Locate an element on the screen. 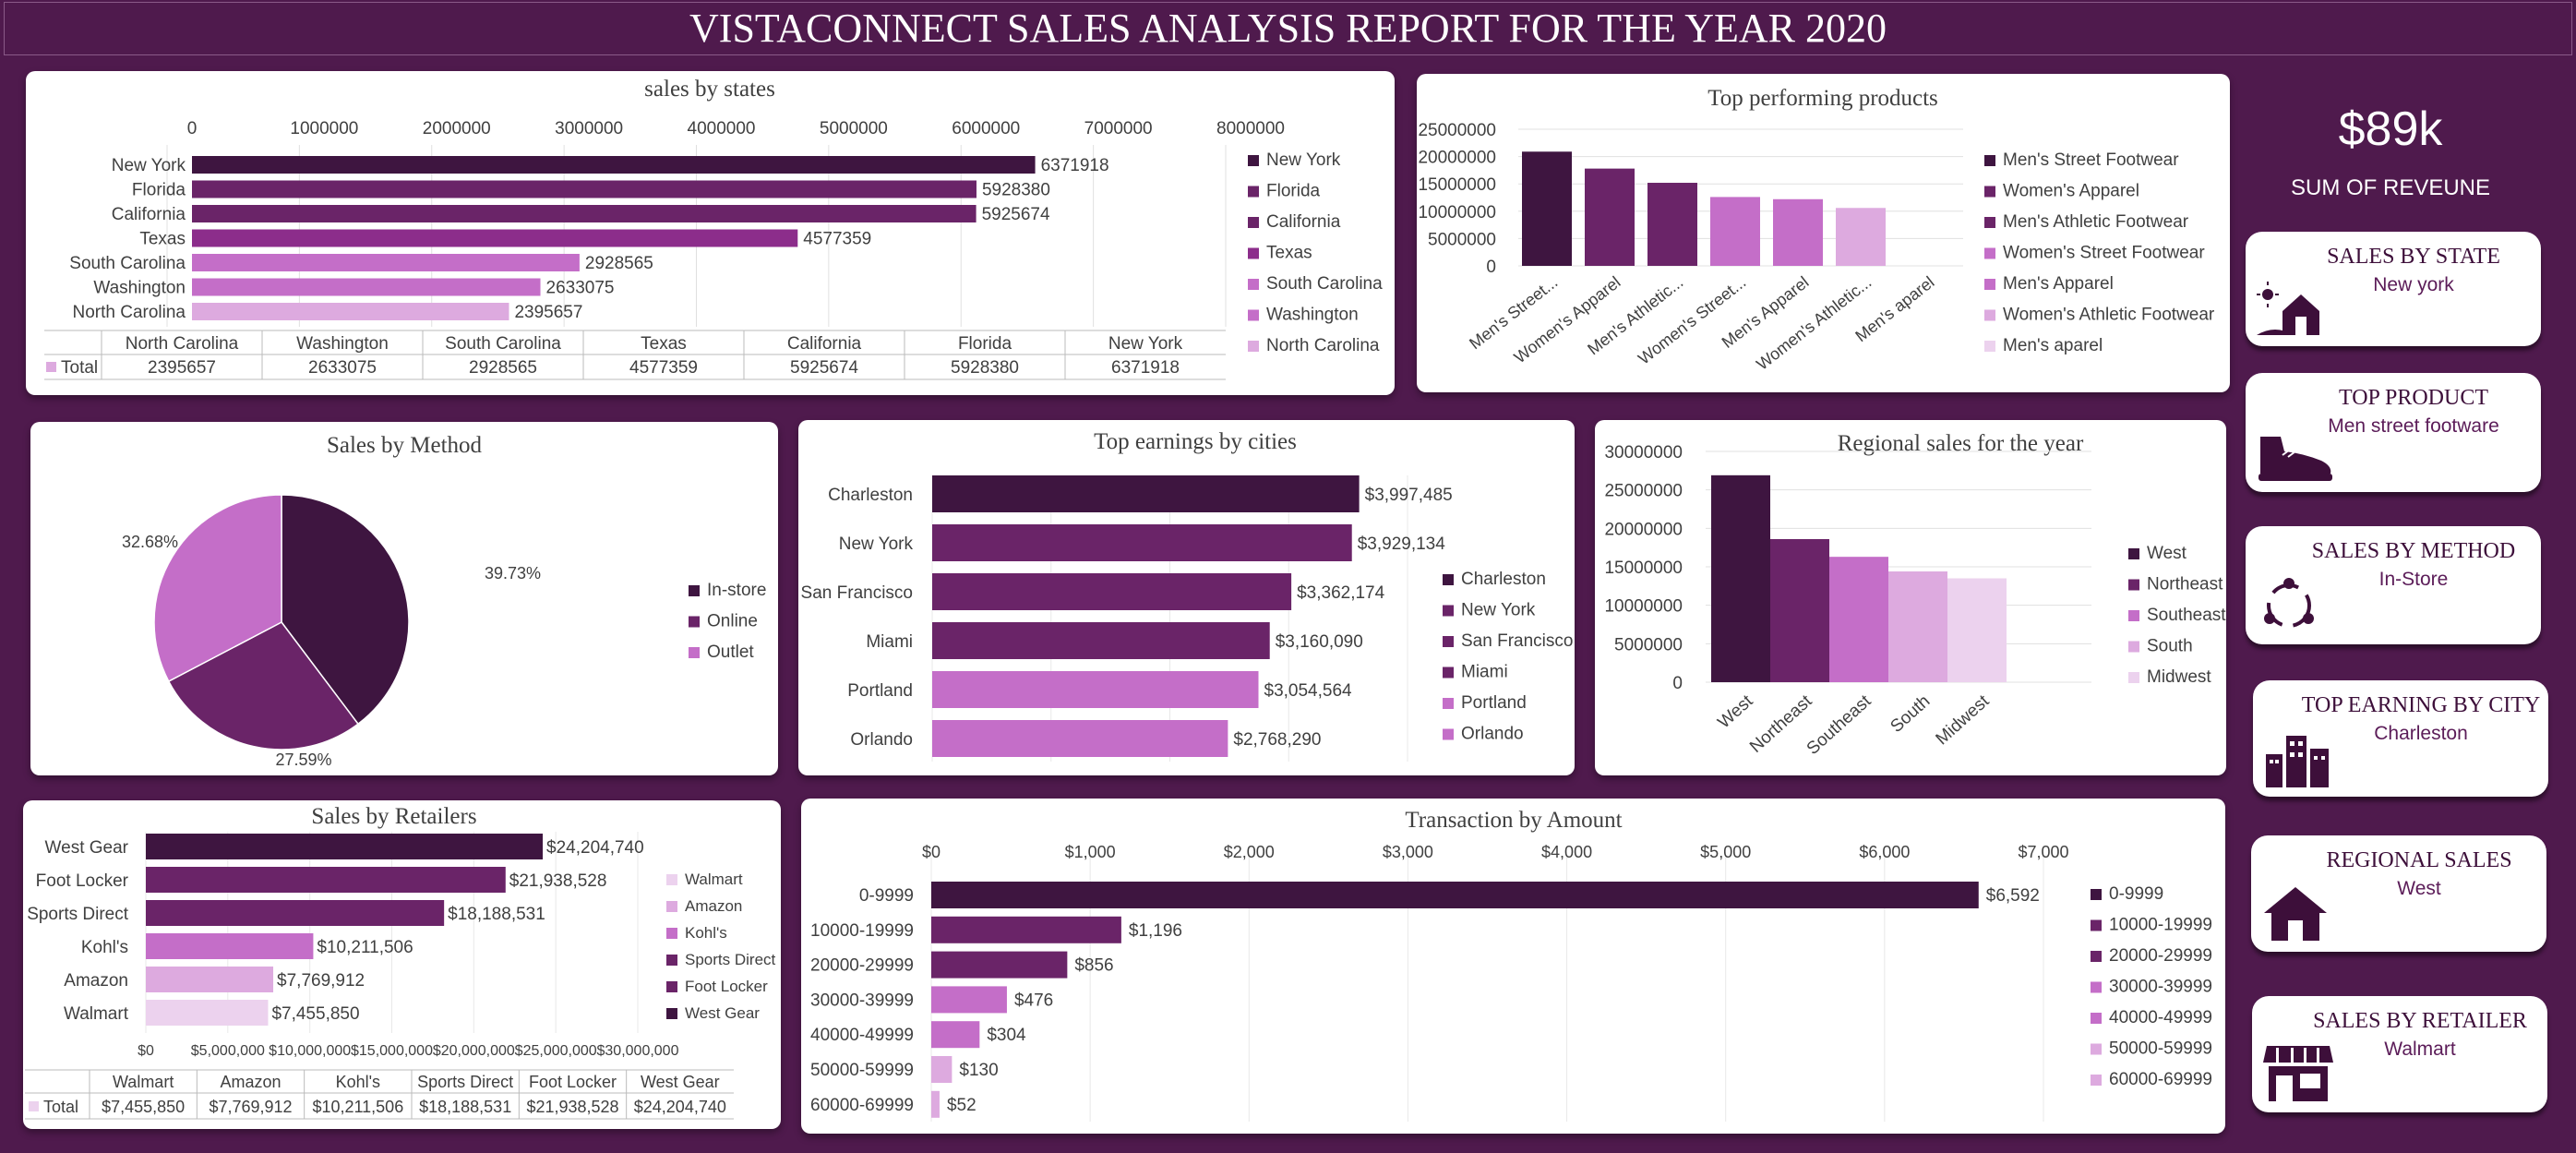 The width and height of the screenshot is (2576, 1153). data-label: $130 is located at coordinates (979, 1070).